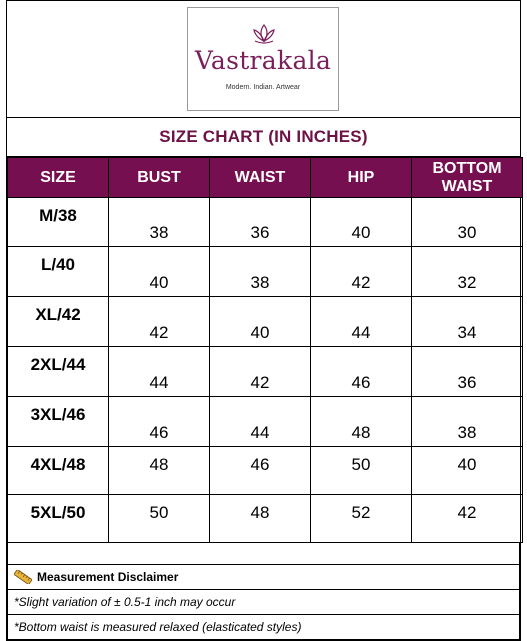 The image size is (527, 641). What do you see at coordinates (159, 222) in the screenshot?
I see `bust-cell: 38` at bounding box center [159, 222].